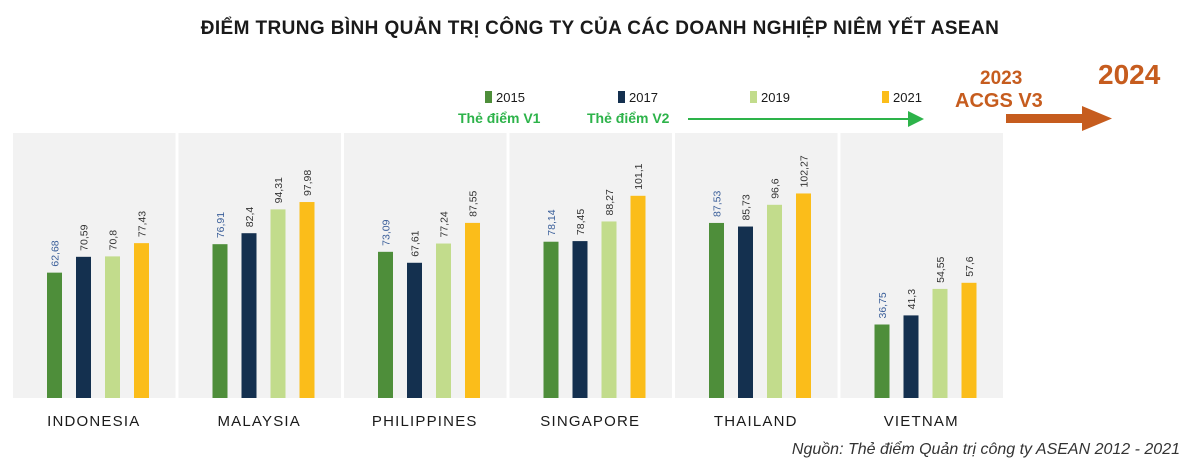 The height and width of the screenshot is (471, 1200). What do you see at coordinates (1129, 74) in the screenshot?
I see `annotation-2024: 2024` at bounding box center [1129, 74].